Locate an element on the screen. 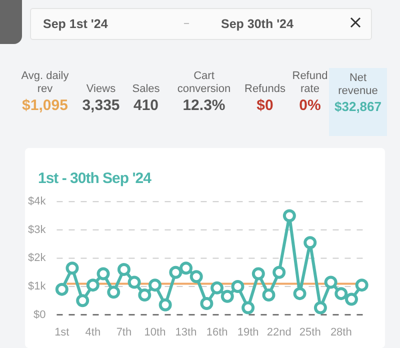 This screenshot has width=400, height=348. x-tick-label: 25th is located at coordinates (310, 332).